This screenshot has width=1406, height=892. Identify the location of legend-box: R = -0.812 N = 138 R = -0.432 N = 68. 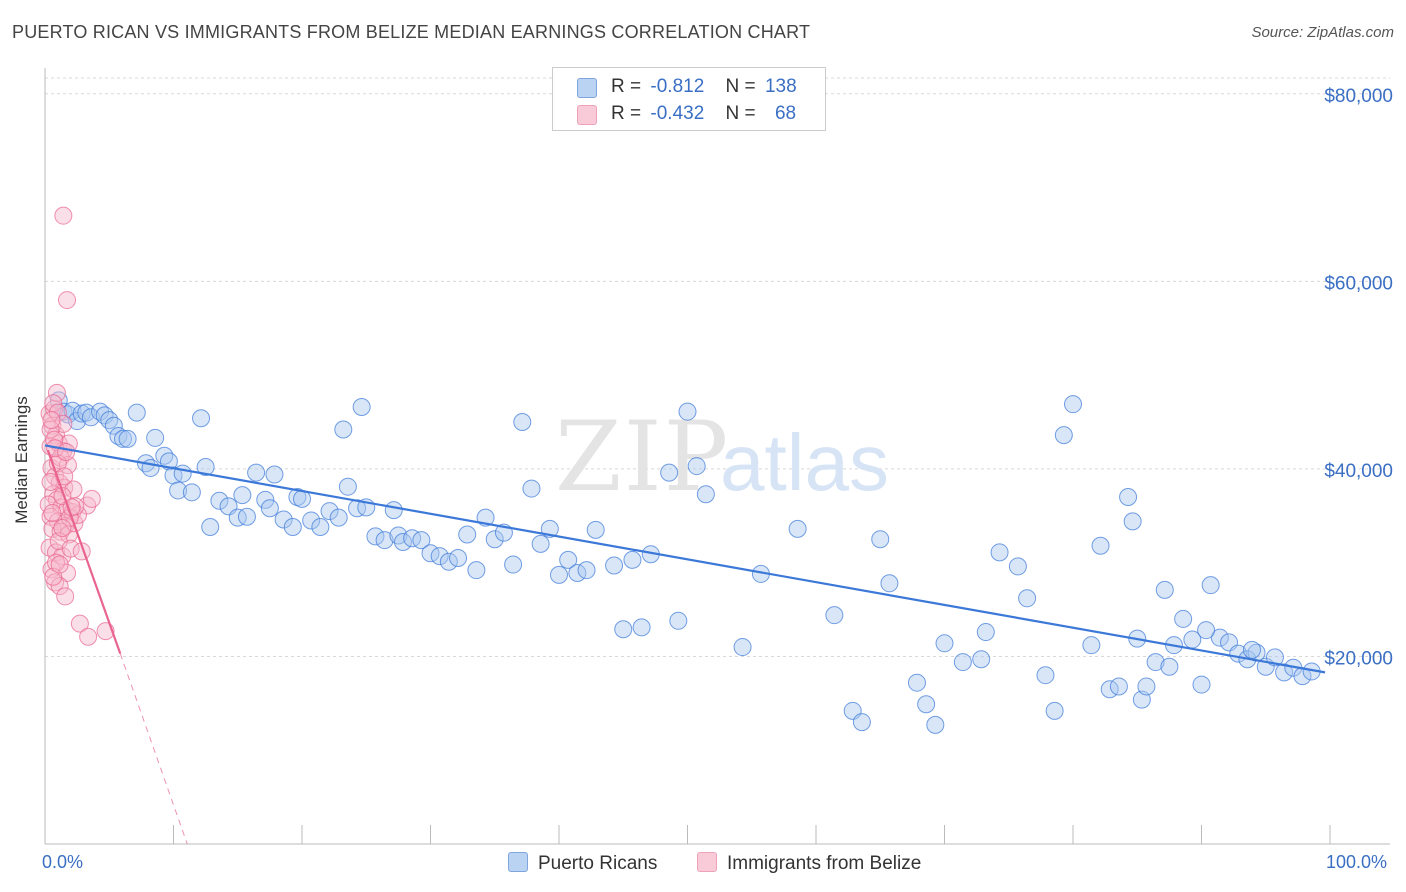
(689, 99).